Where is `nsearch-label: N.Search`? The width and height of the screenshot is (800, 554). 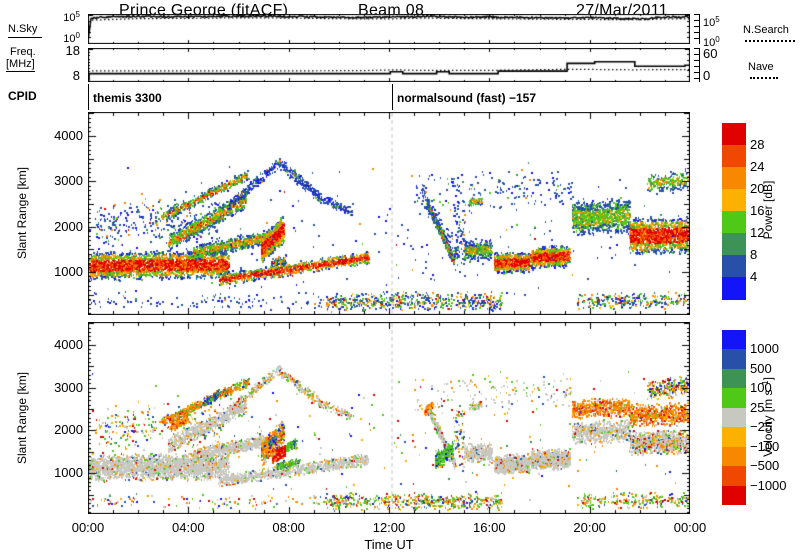 nsearch-label: N.Search is located at coordinates (766, 30).